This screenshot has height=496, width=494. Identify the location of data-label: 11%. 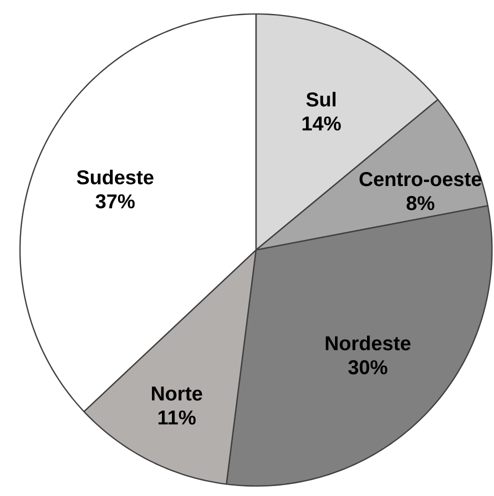
(177, 417).